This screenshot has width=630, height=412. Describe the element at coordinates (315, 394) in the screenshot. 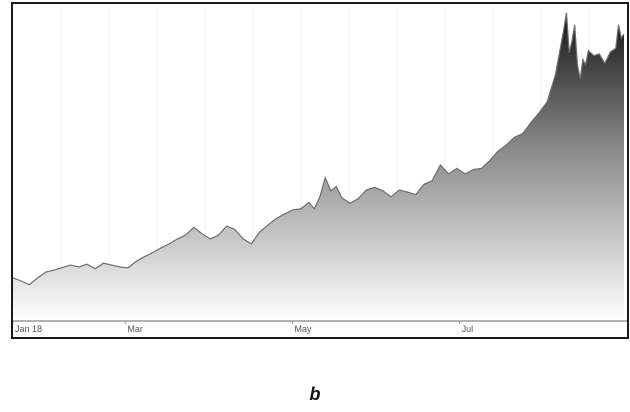

I see `panel-label: b` at that location.